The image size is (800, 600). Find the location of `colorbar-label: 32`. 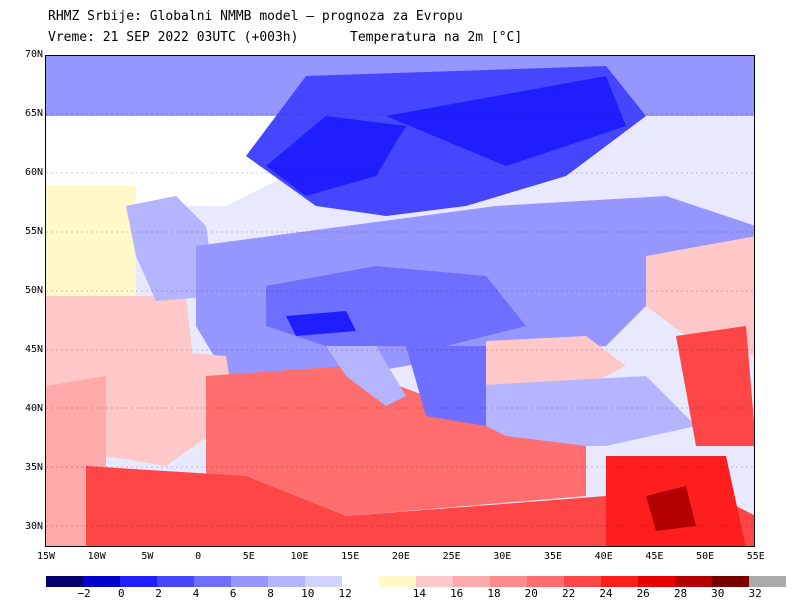

colorbar-label: 32 is located at coordinates (755, 593).